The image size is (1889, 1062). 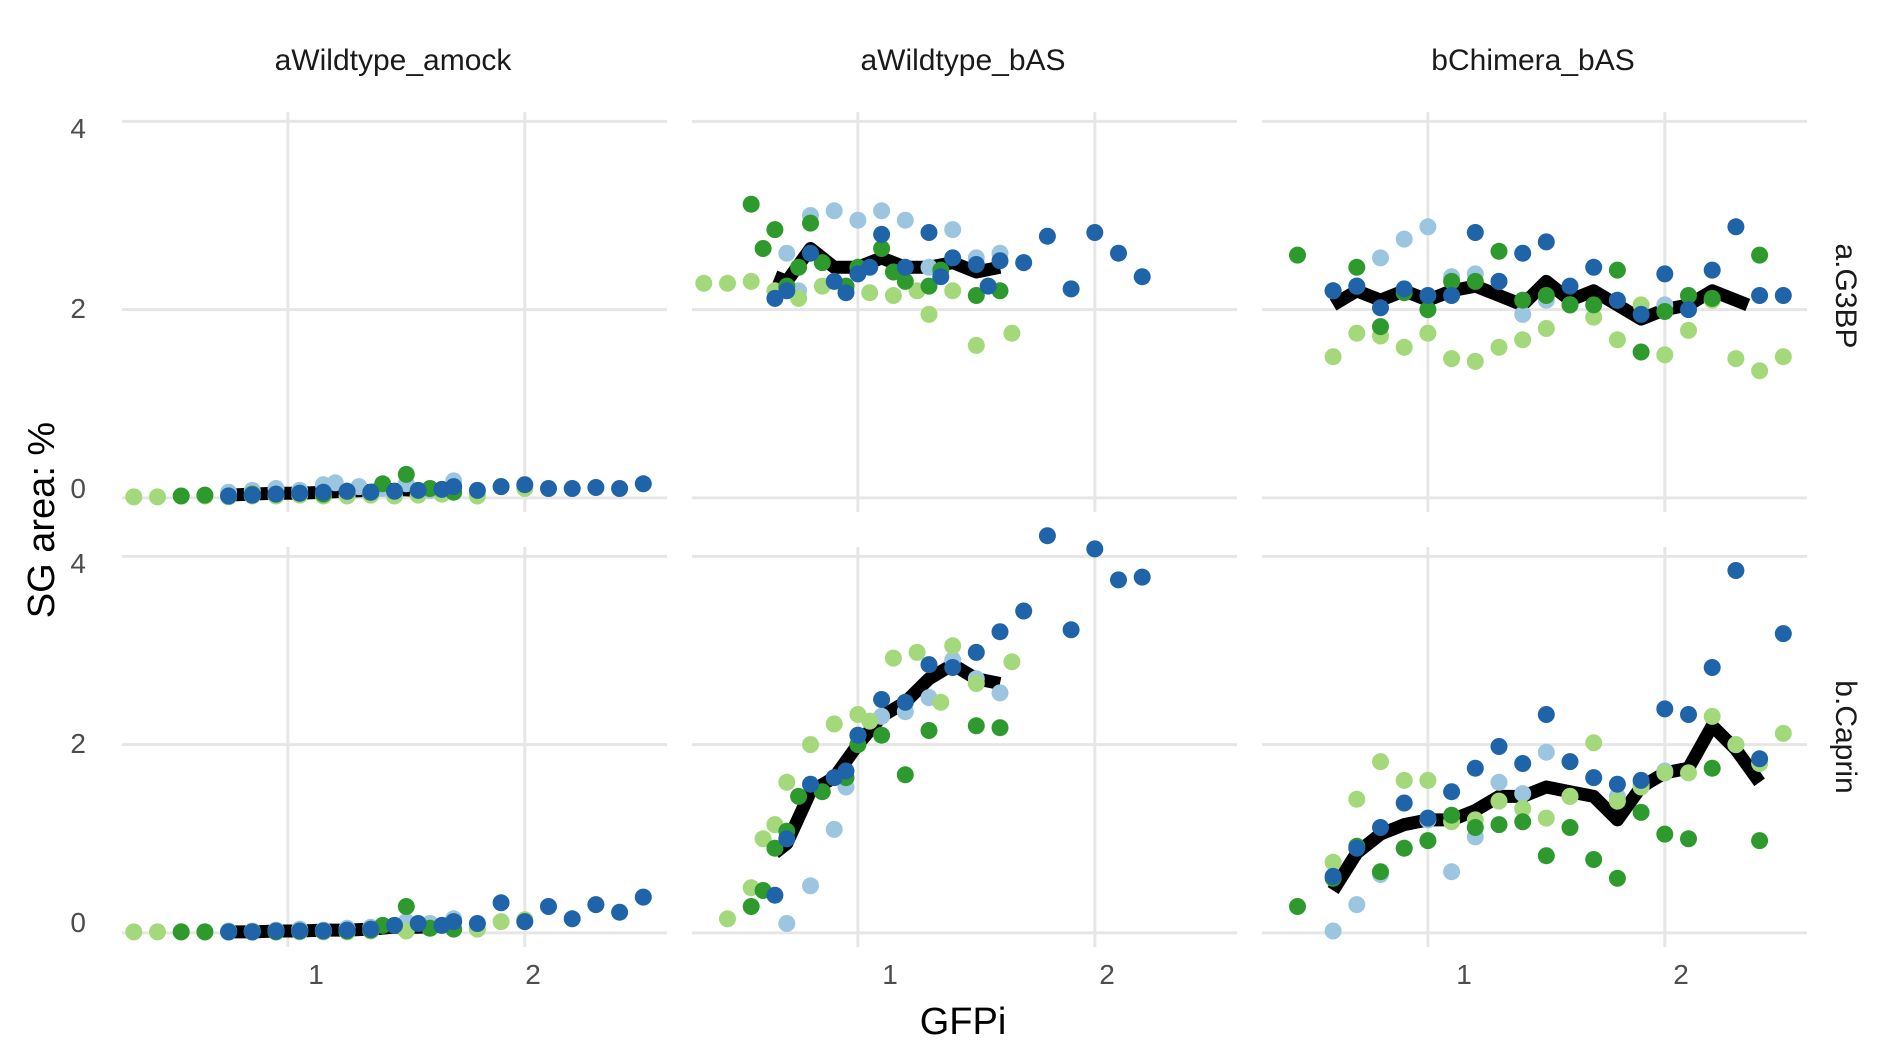 What do you see at coordinates (316, 974) in the screenshot?
I see `x-tick-label: 1` at bounding box center [316, 974].